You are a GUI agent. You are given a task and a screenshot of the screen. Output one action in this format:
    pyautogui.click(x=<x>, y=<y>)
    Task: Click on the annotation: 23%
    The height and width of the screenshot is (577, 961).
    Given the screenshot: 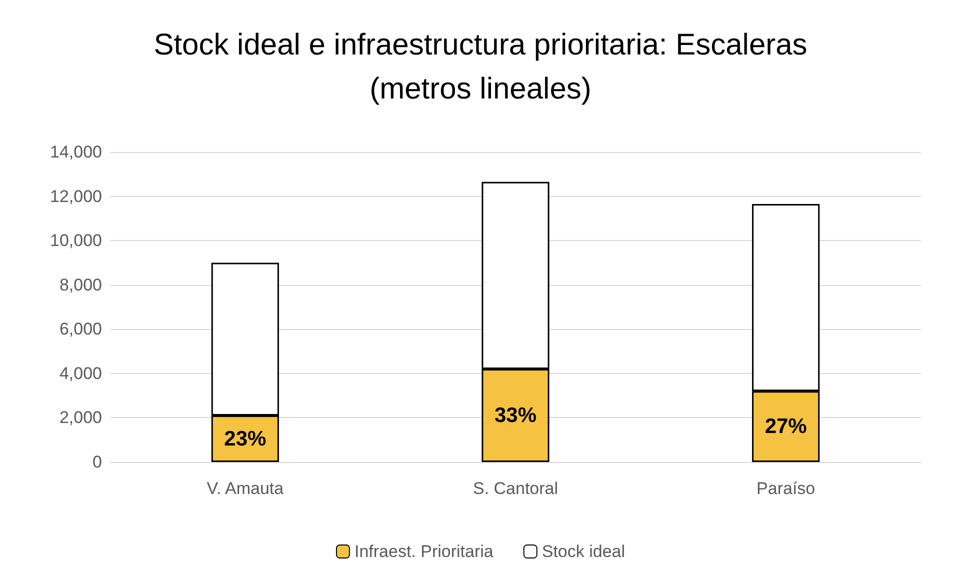 What is the action you would take?
    pyautogui.click(x=245, y=438)
    